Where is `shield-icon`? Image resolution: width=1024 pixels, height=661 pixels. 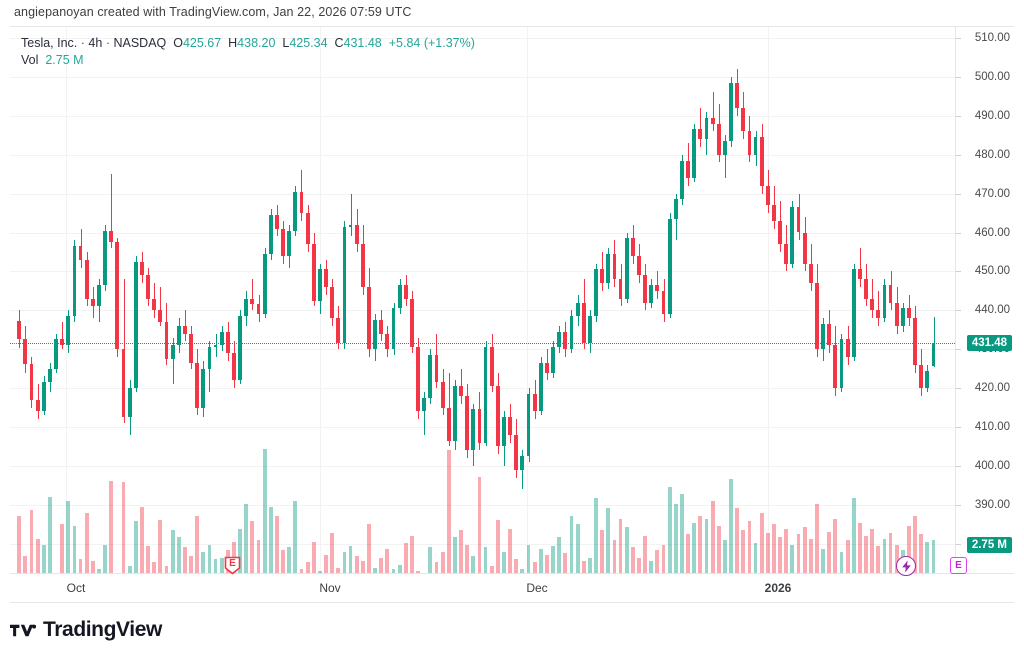 shield-icon is located at coordinates (232, 565).